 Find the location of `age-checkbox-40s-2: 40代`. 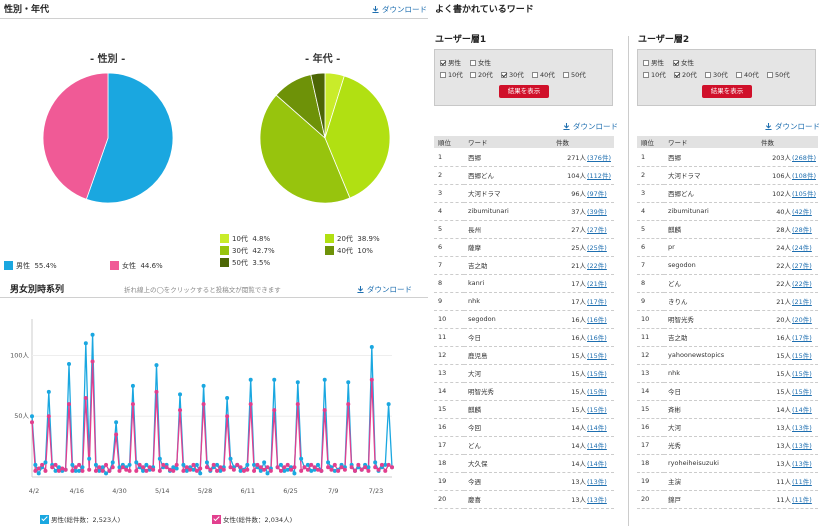

age-checkbox-40s-2: 40代 is located at coordinates (747, 74).